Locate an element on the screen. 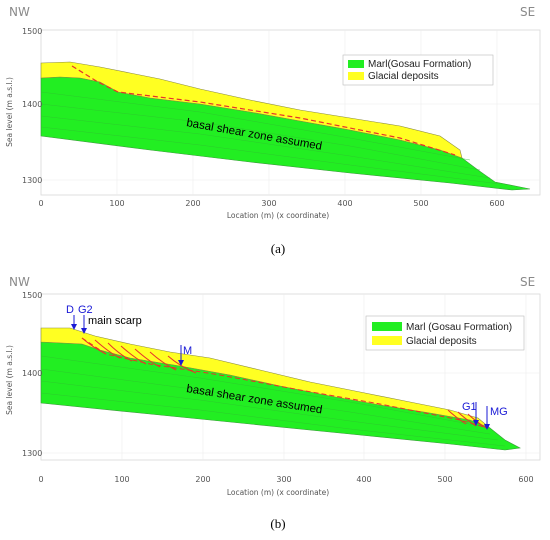  marker-g2: G2 is located at coordinates (85, 319).